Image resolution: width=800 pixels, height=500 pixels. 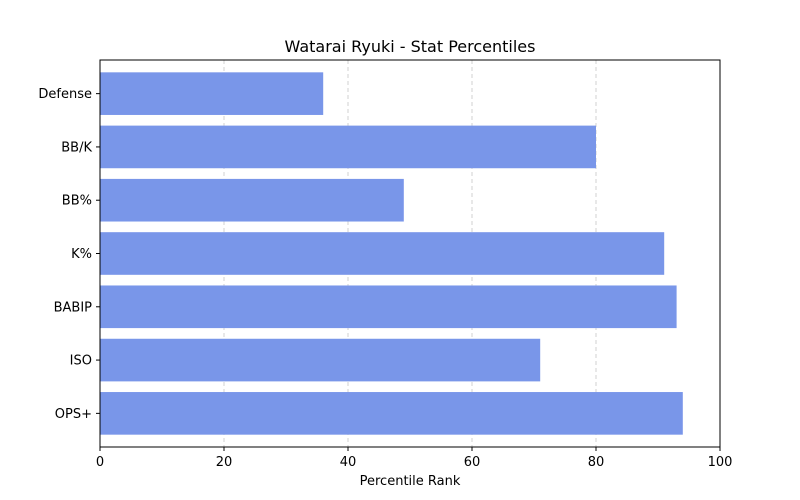 What do you see at coordinates (596, 462) in the screenshot?
I see `x-tick-label: 80` at bounding box center [596, 462].